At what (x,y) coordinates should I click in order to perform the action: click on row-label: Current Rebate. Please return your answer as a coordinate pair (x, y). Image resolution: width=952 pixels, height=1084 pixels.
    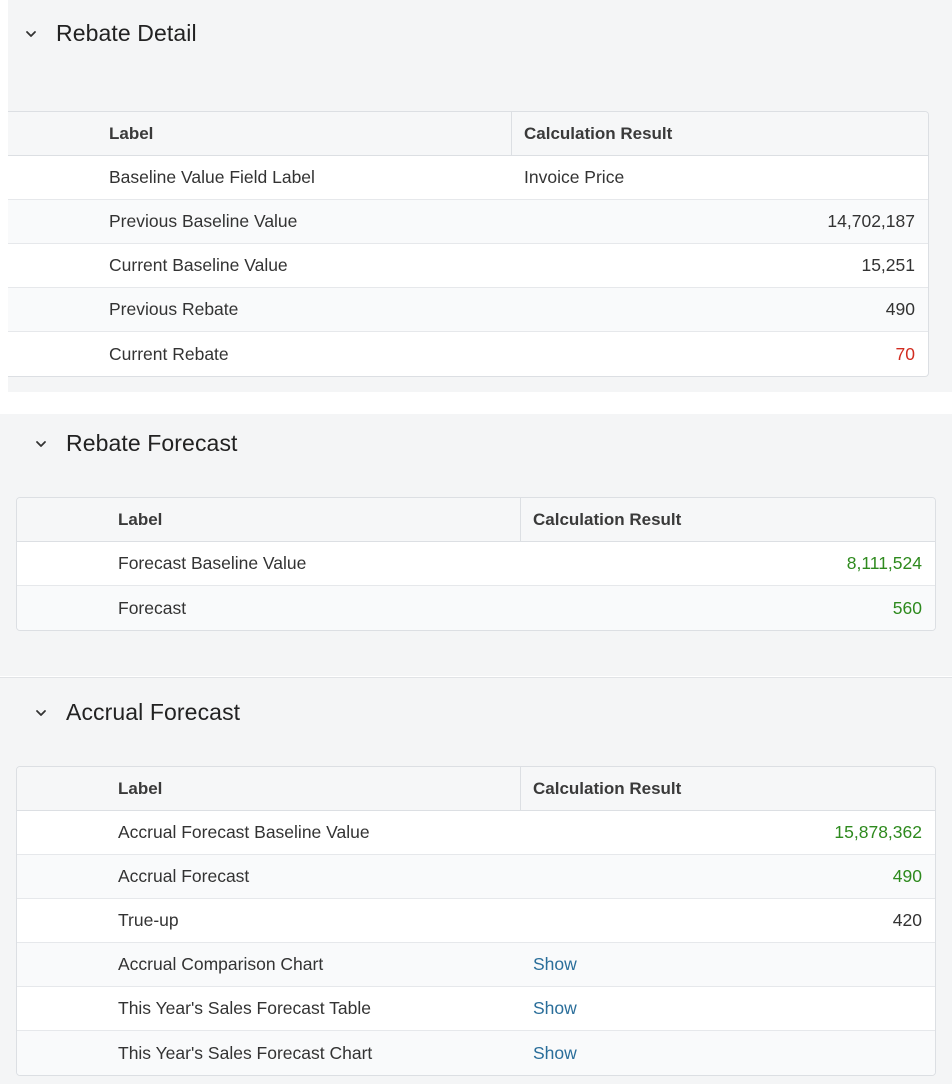
    Looking at the image, I should click on (169, 353).